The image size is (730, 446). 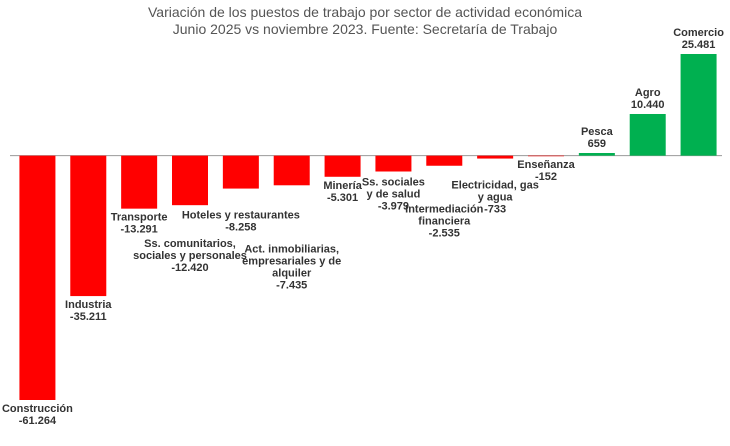 What do you see at coordinates (37, 409) in the screenshot?
I see `category-label: Construcción` at bounding box center [37, 409].